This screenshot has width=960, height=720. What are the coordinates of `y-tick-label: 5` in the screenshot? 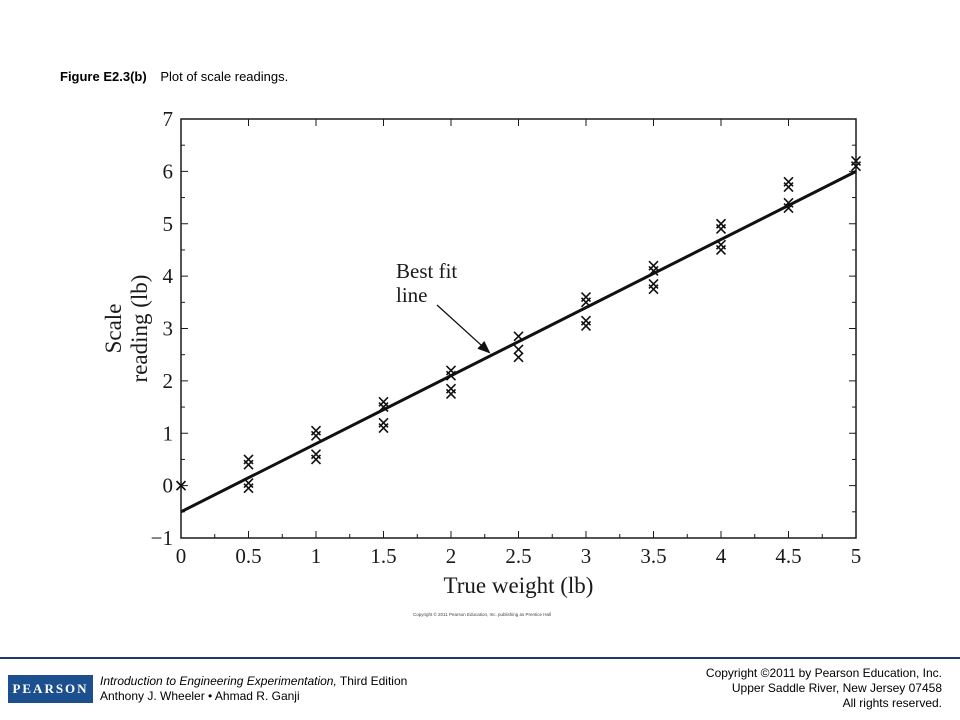 It's located at (168, 224).